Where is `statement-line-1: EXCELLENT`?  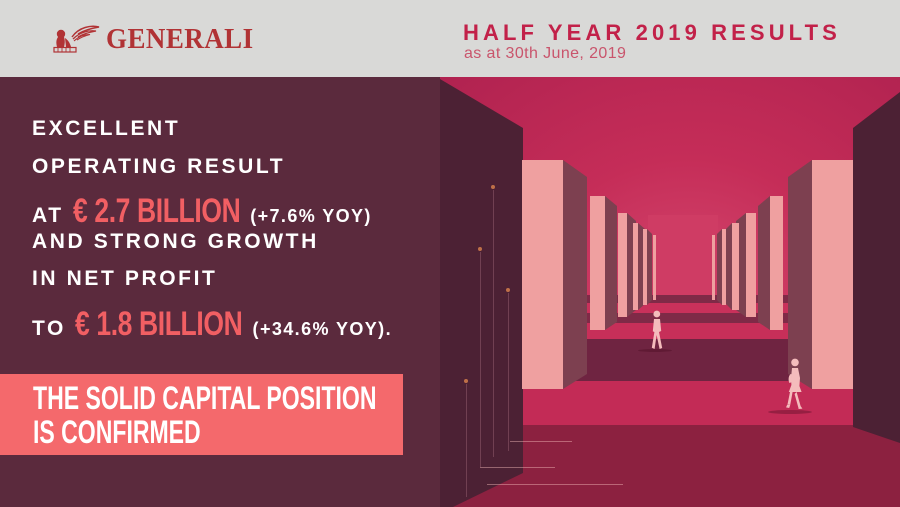 statement-line-1: EXCELLENT is located at coordinates (106, 128).